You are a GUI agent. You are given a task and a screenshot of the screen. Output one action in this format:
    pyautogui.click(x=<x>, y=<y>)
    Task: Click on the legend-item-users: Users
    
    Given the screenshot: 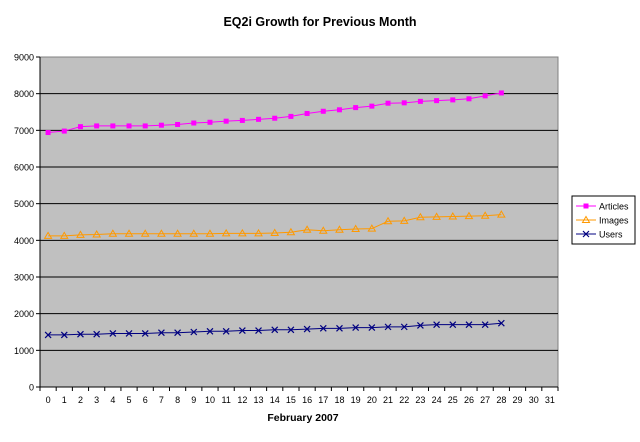 What is the action you would take?
    pyautogui.click(x=599, y=235)
    